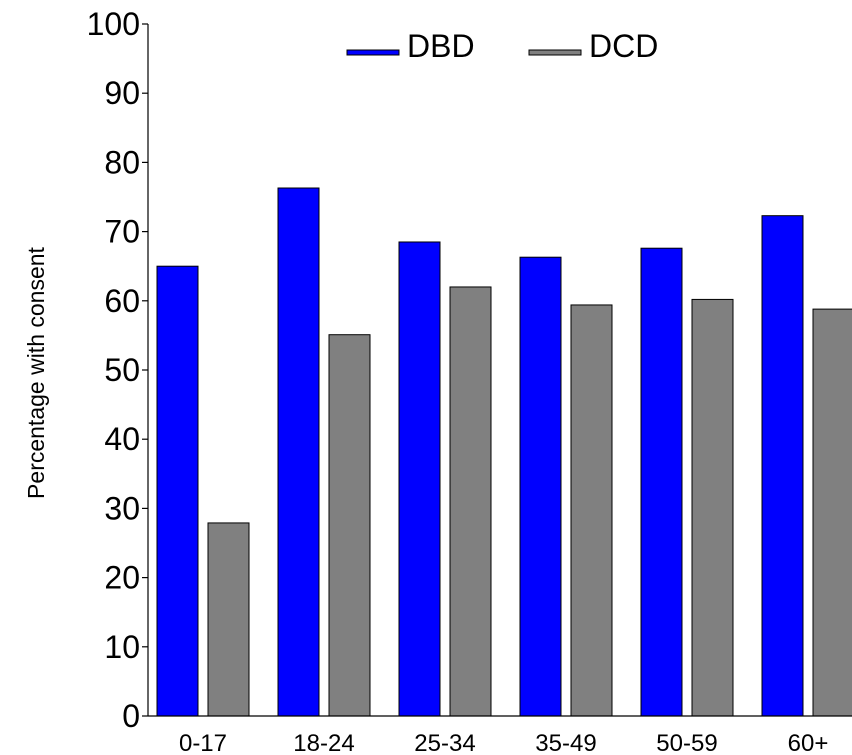 The height and width of the screenshot is (755, 852). What do you see at coordinates (500, 735) in the screenshot?
I see `x-axis: 0-17 18-24 25-34 35-49 50-59 60+` at bounding box center [500, 735].